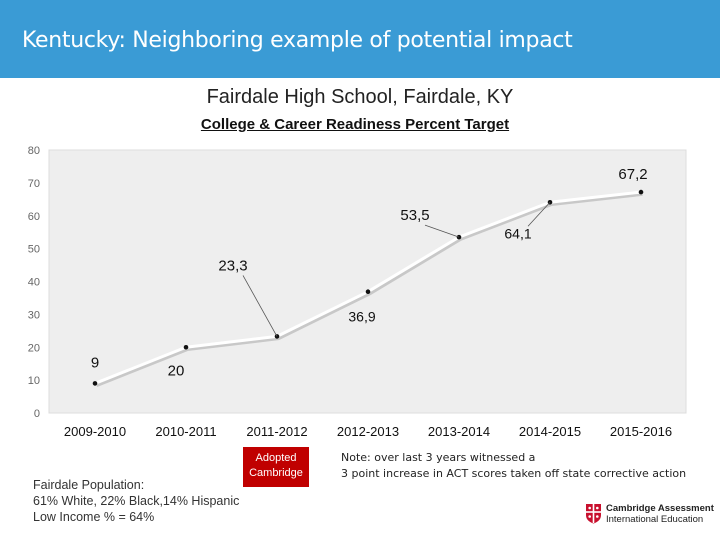 This screenshot has width=720, height=540. Describe the element at coordinates (34, 250) in the screenshot. I see `y-tick-label: 50` at that location.